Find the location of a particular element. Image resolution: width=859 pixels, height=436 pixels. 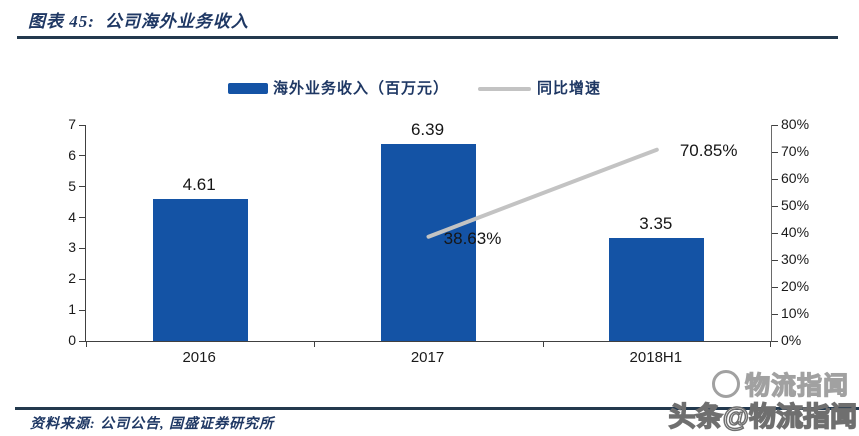

chart-legend: 海外业务收入（百万元） 同比增速 is located at coordinates (429, 88).